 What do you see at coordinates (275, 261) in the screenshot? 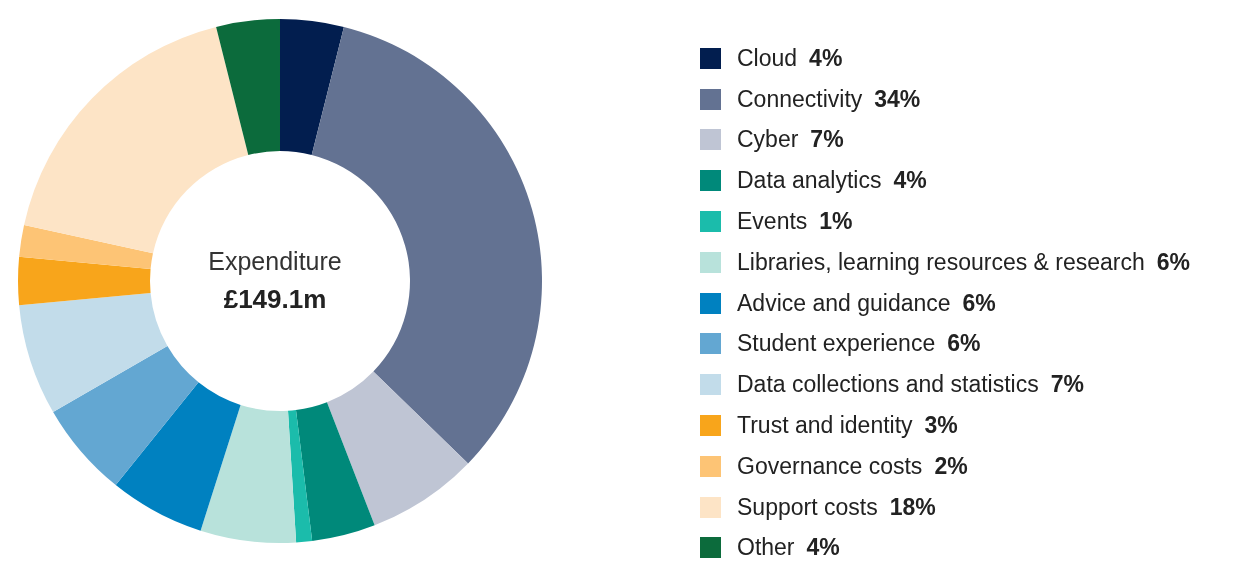
I see `text: Expenditure` at bounding box center [275, 261].